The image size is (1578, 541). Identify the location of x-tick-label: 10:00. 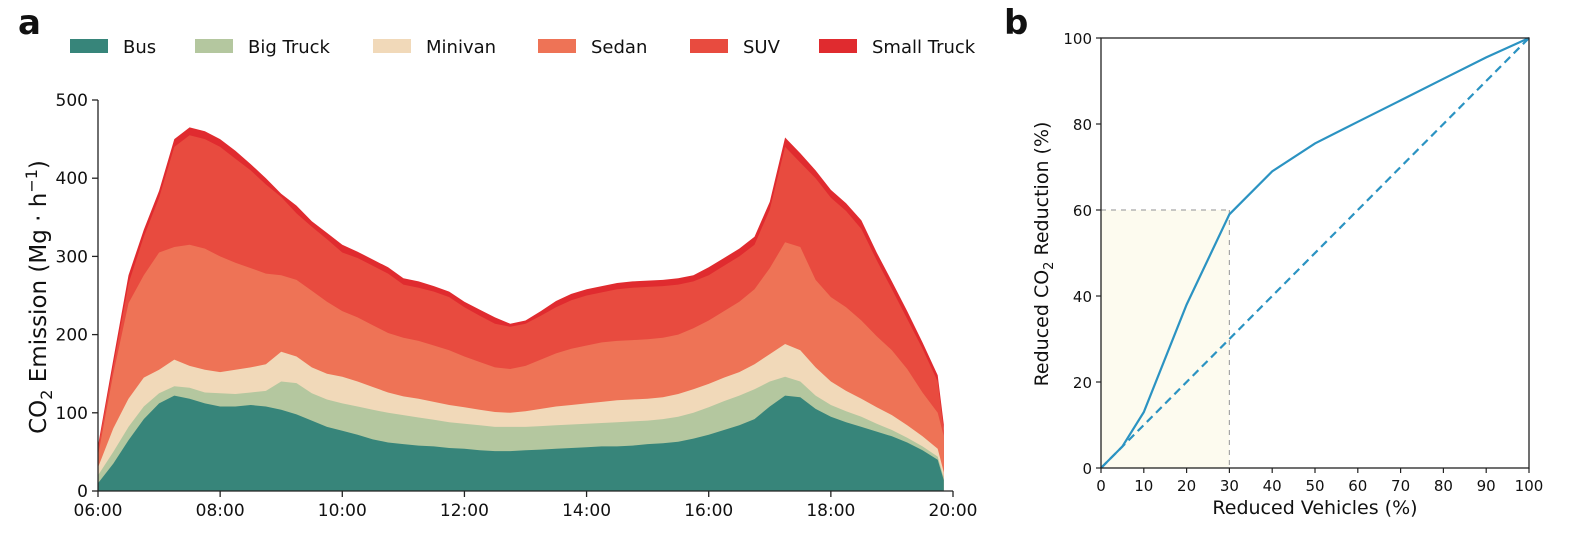
(342, 511).